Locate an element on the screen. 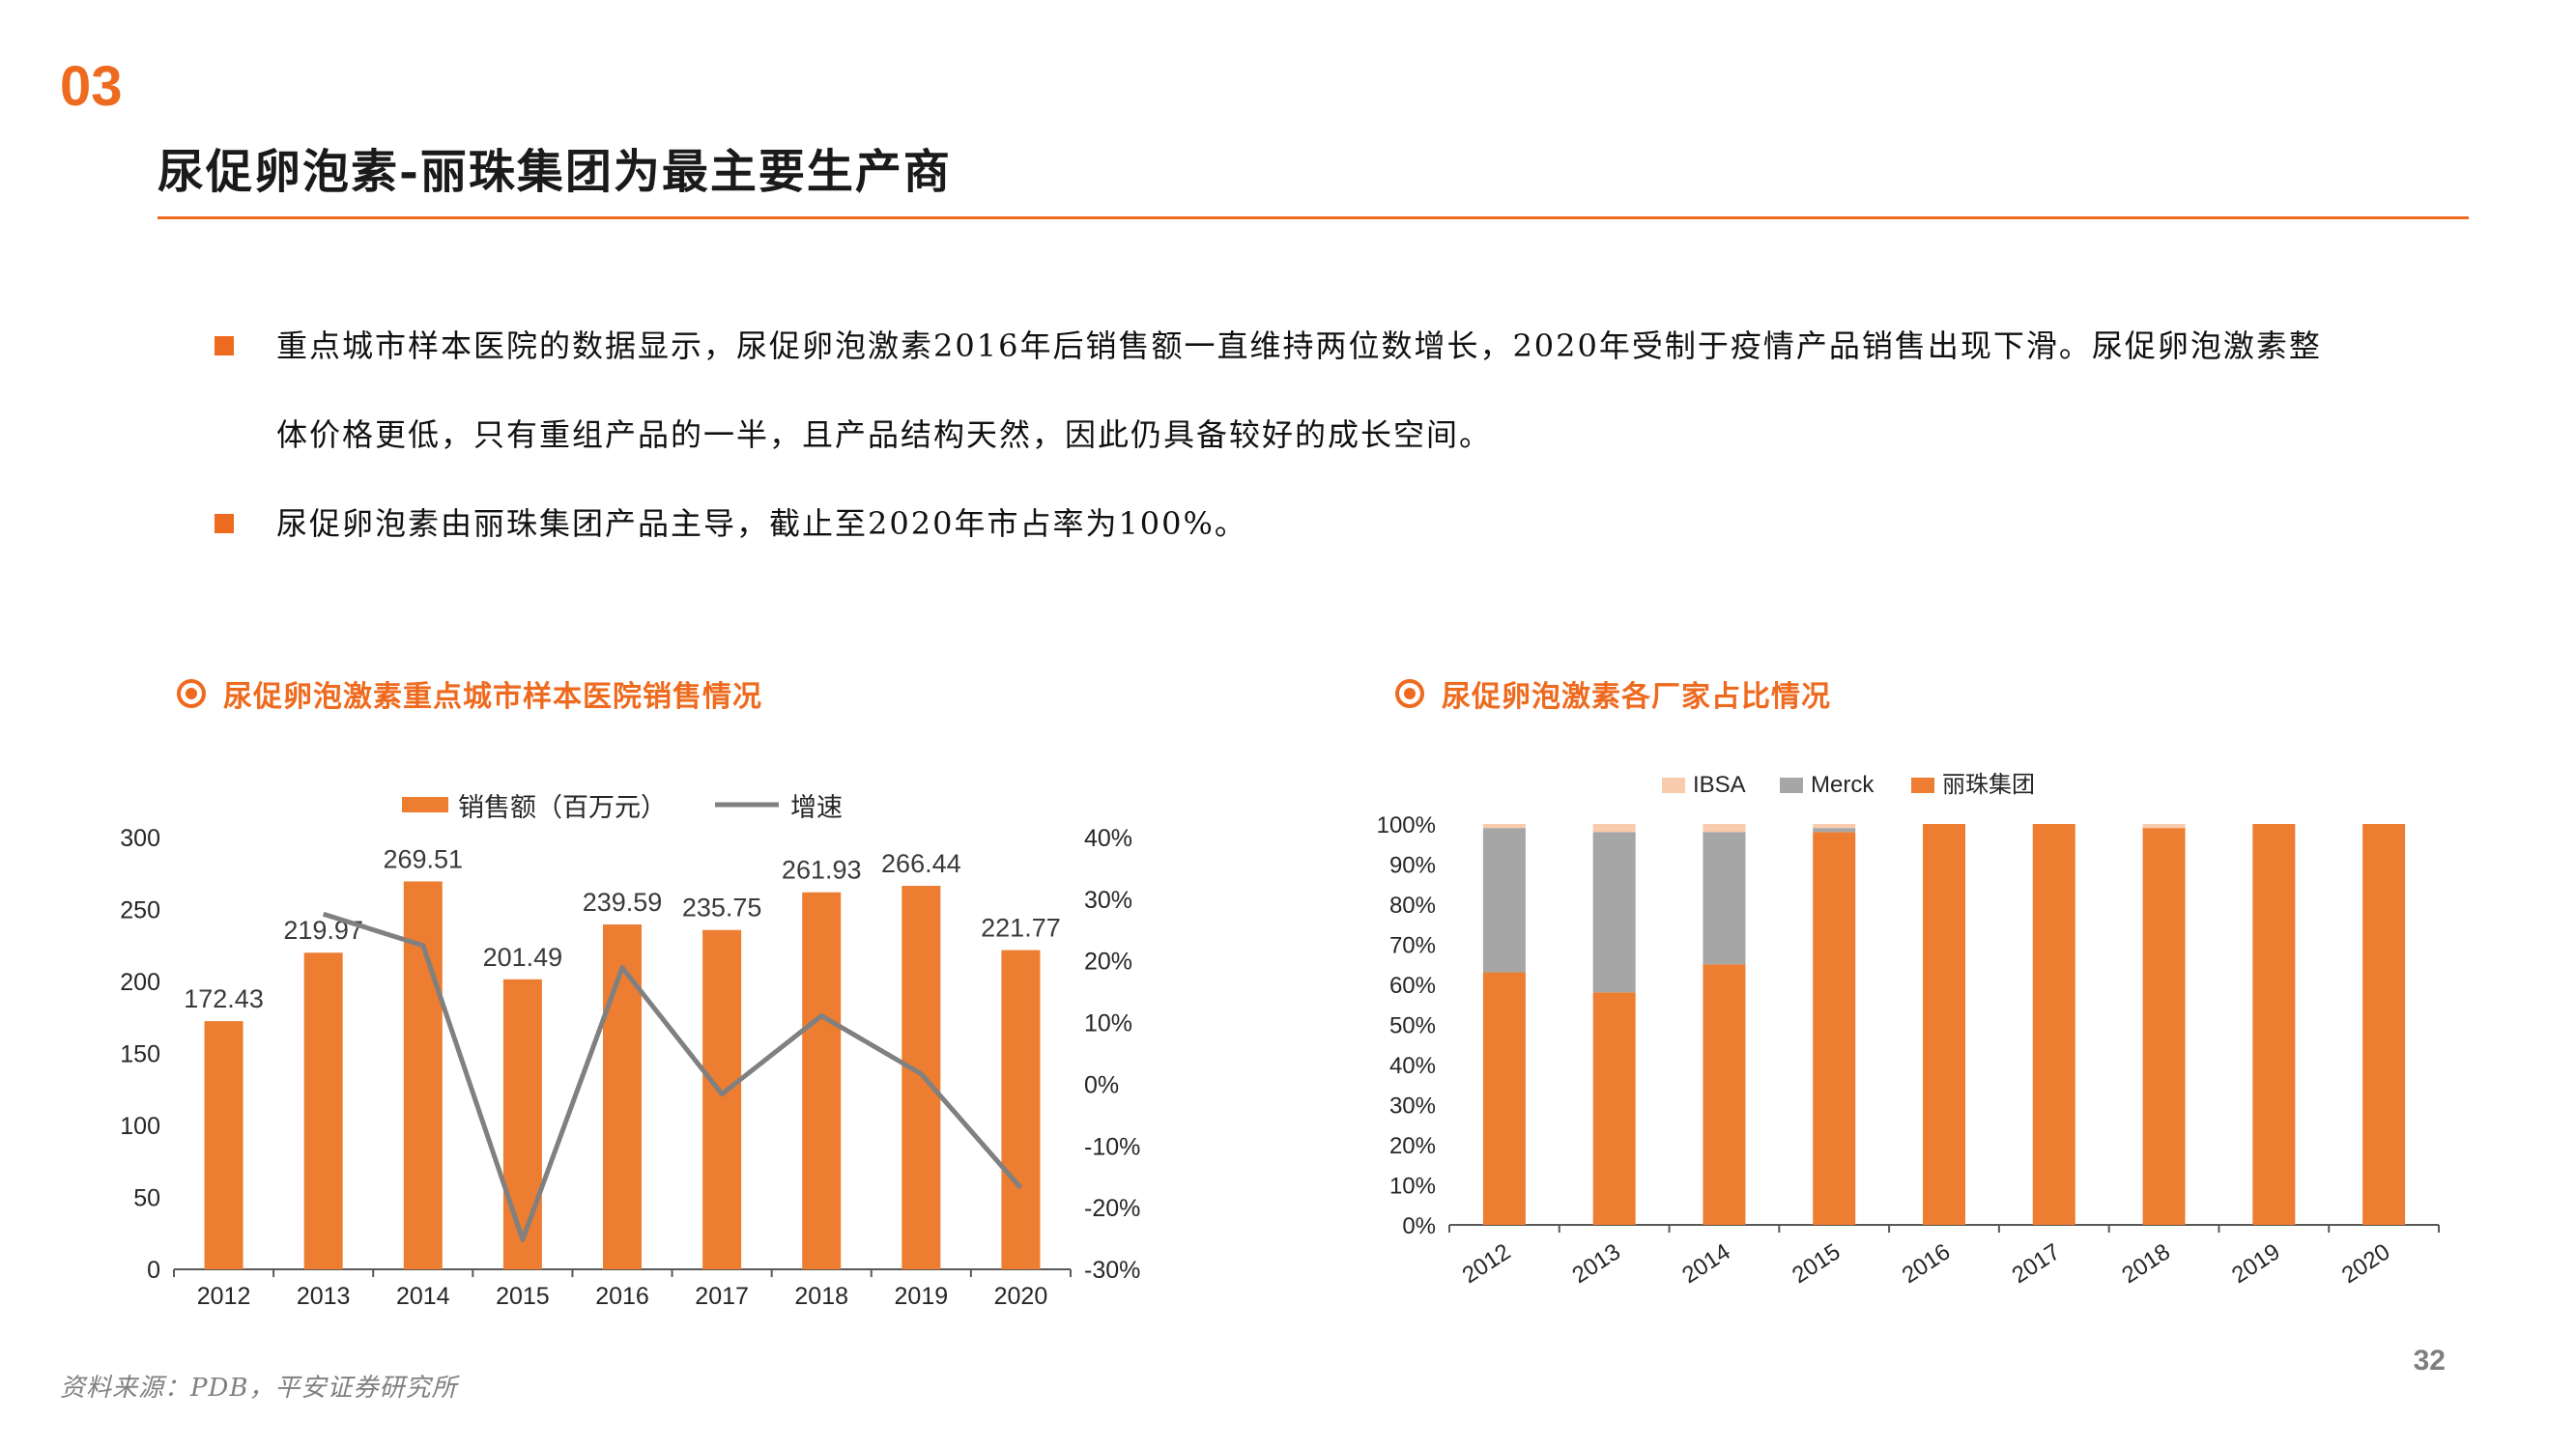 The height and width of the screenshot is (1449, 2576). legend-label-丽珠集团: 丽珠集团 is located at coordinates (1989, 785).